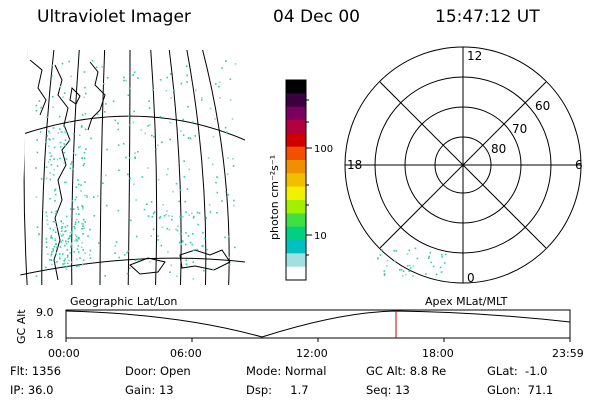 The width and height of the screenshot is (600, 400). I want to click on gain-readout: Gain: 13, so click(149, 390).